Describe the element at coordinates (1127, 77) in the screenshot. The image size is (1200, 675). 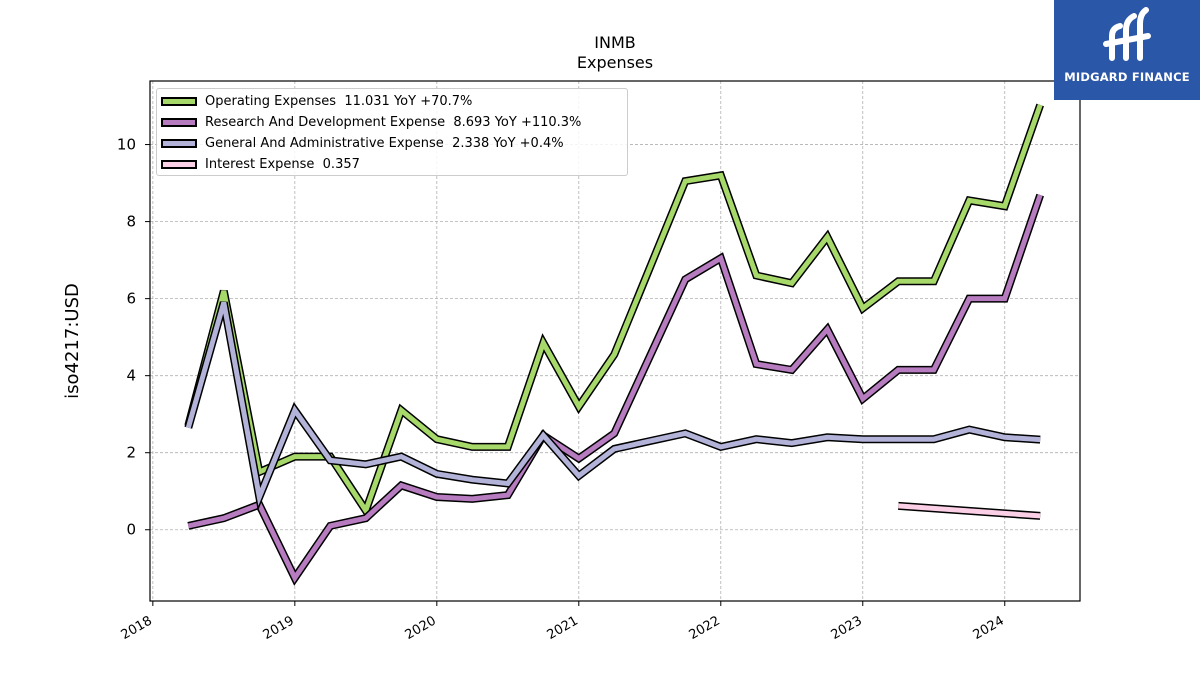
I see `brand-logo-text: MIDGARD FINANCE` at that location.